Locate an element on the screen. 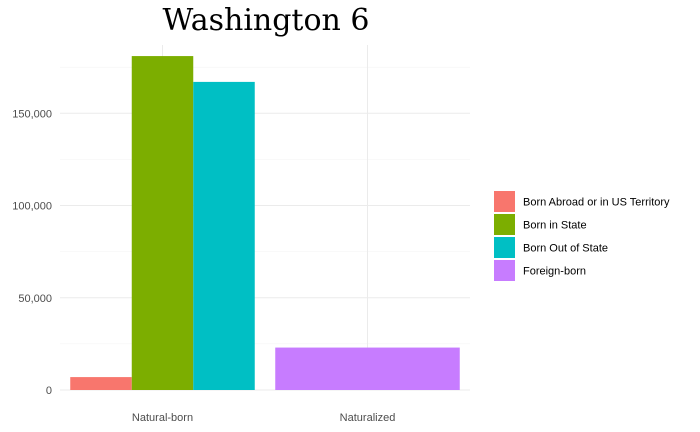 This screenshot has width=700, height=432. bar-born-out-of-state-natural-born is located at coordinates (224, 235).